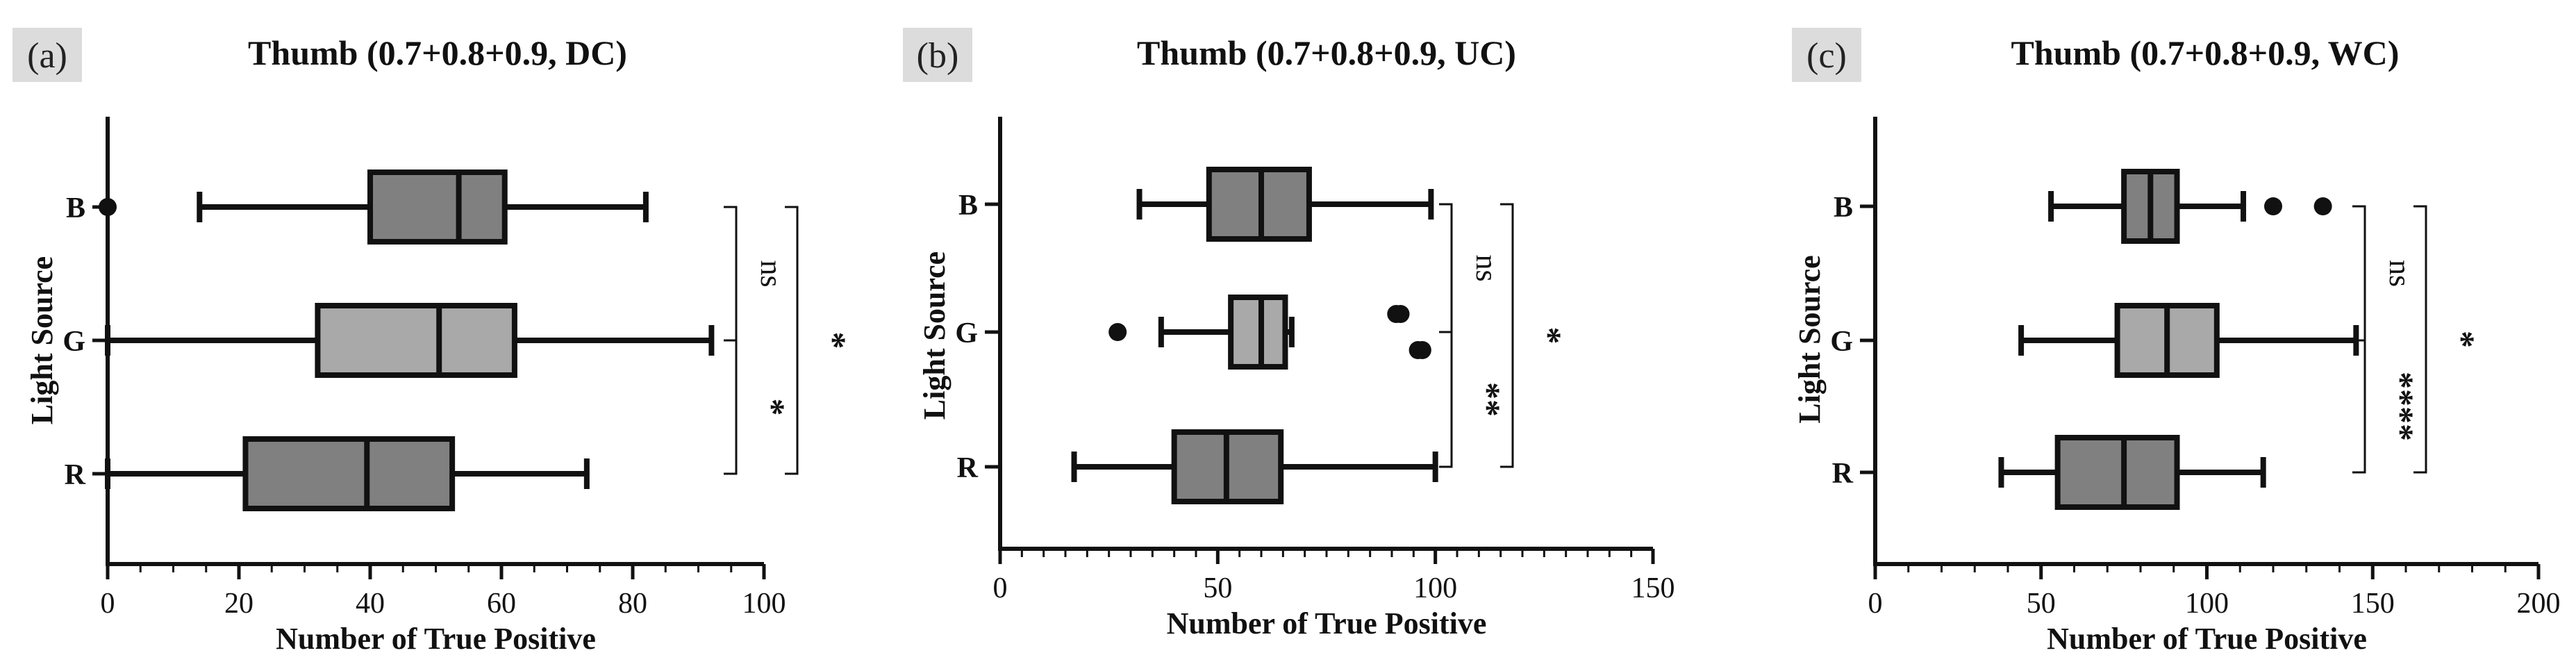 The height and width of the screenshot is (662, 2576). Describe the element at coordinates (1488, 399) in the screenshot. I see `significance-label: **` at that location.